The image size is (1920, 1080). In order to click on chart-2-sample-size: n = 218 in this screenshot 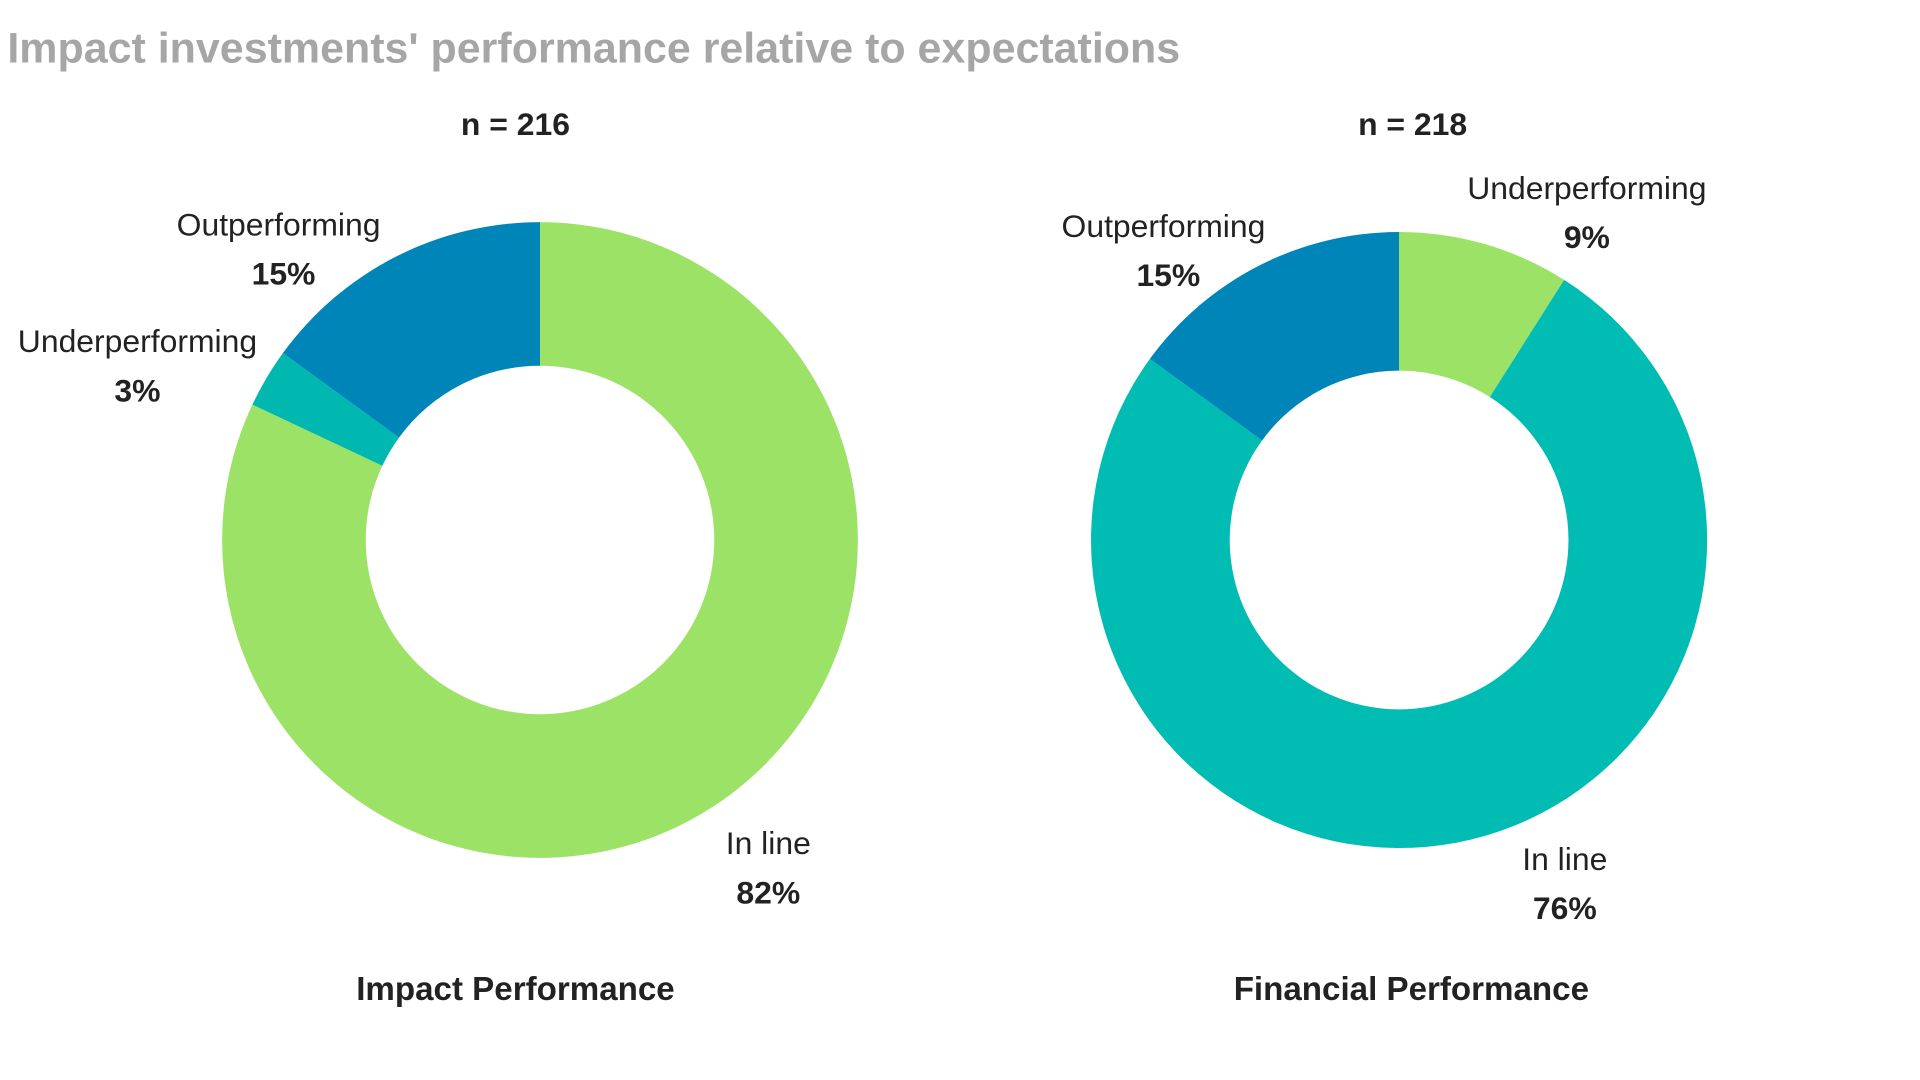, I will do `click(1412, 124)`.